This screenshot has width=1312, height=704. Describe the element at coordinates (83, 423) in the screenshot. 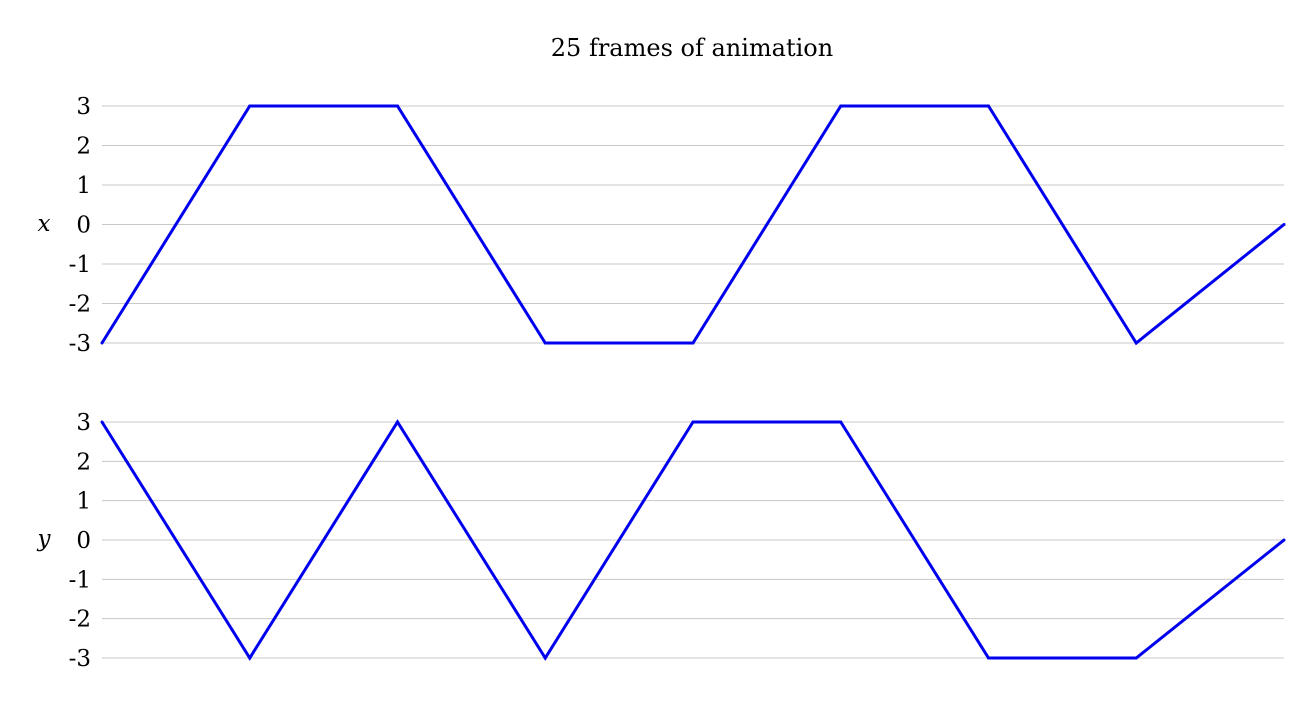

I see `y-panel-tick-label: 3` at that location.